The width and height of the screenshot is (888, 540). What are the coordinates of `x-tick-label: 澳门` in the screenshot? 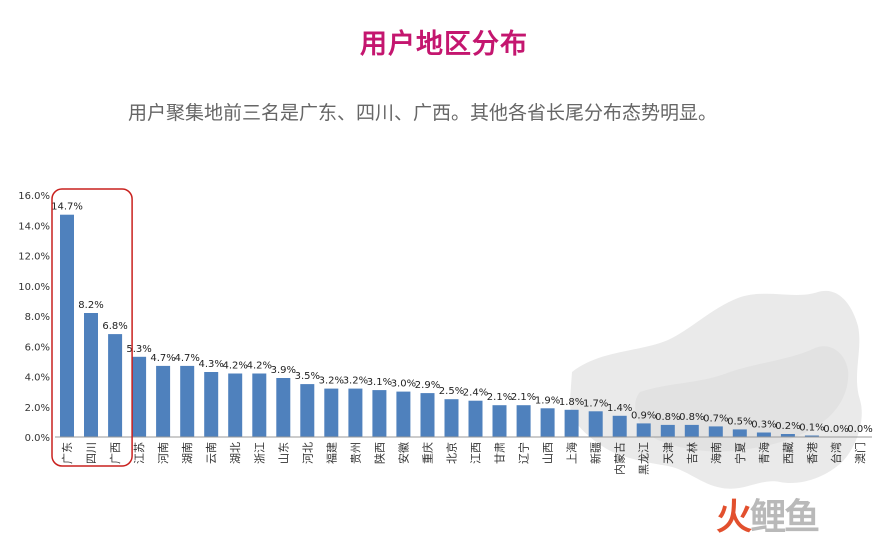 It's located at (860, 453).